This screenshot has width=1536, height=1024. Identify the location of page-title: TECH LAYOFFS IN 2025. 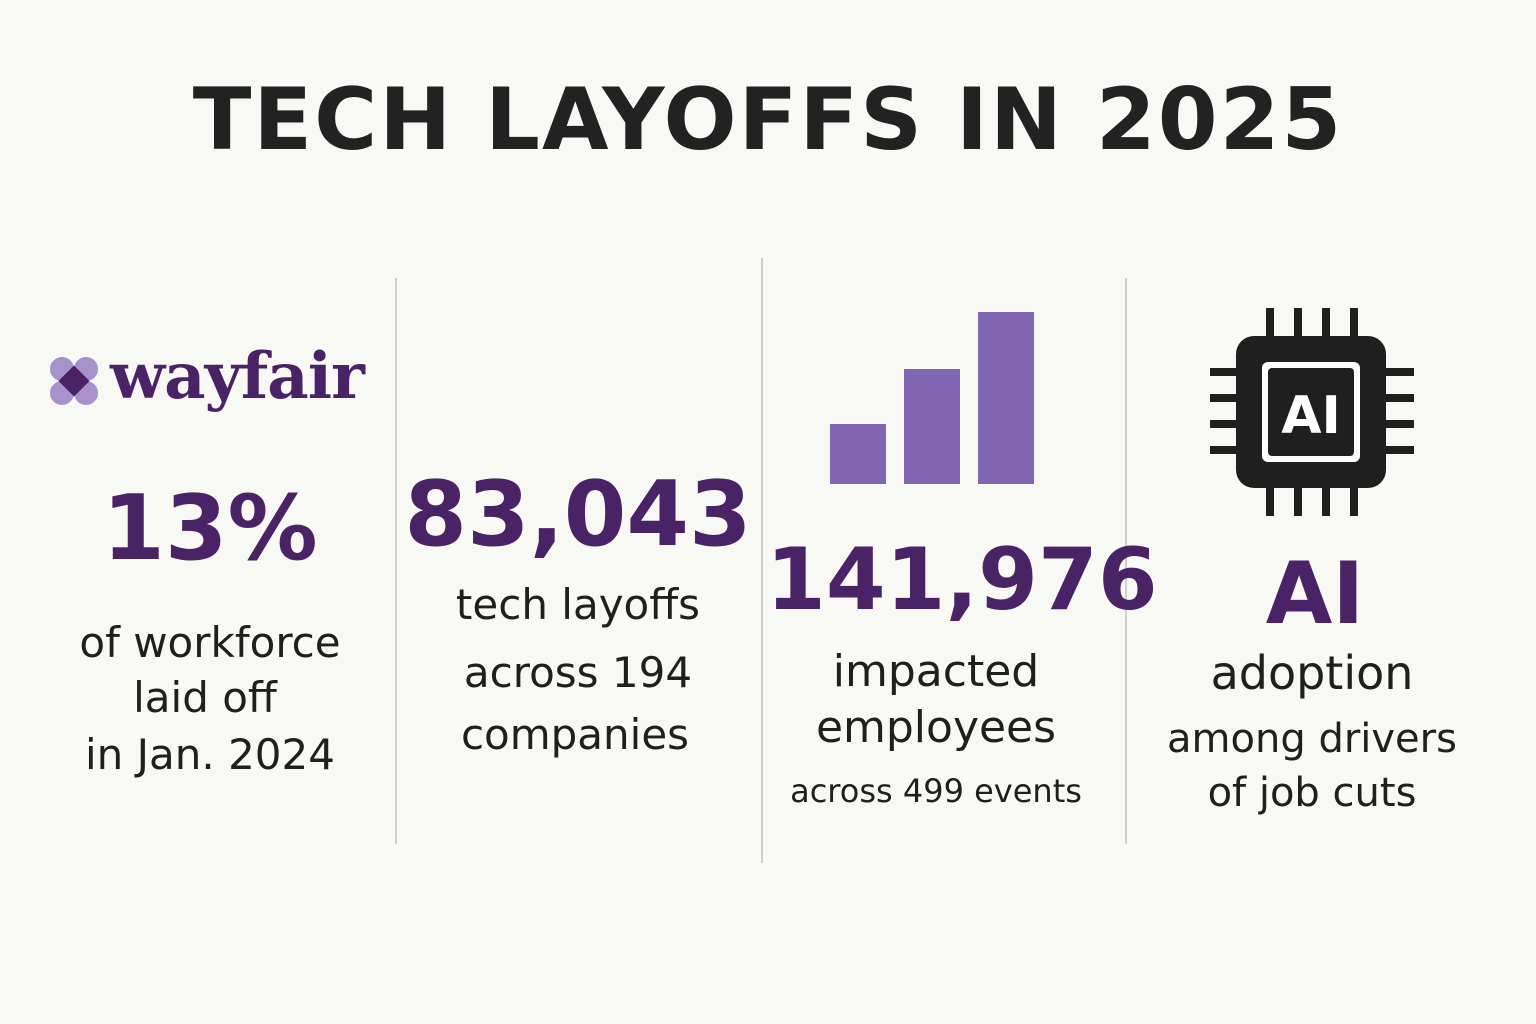
(768, 120).